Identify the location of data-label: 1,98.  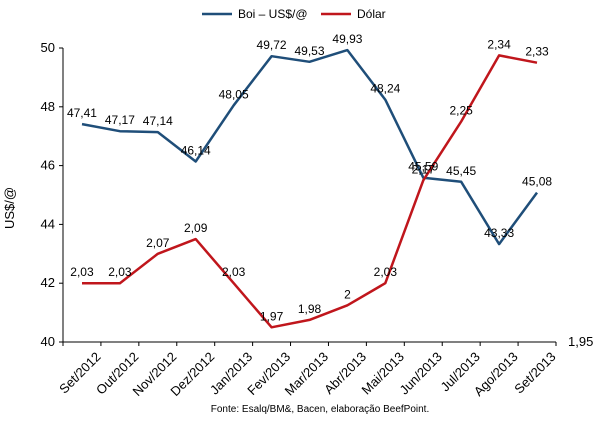
(310, 309).